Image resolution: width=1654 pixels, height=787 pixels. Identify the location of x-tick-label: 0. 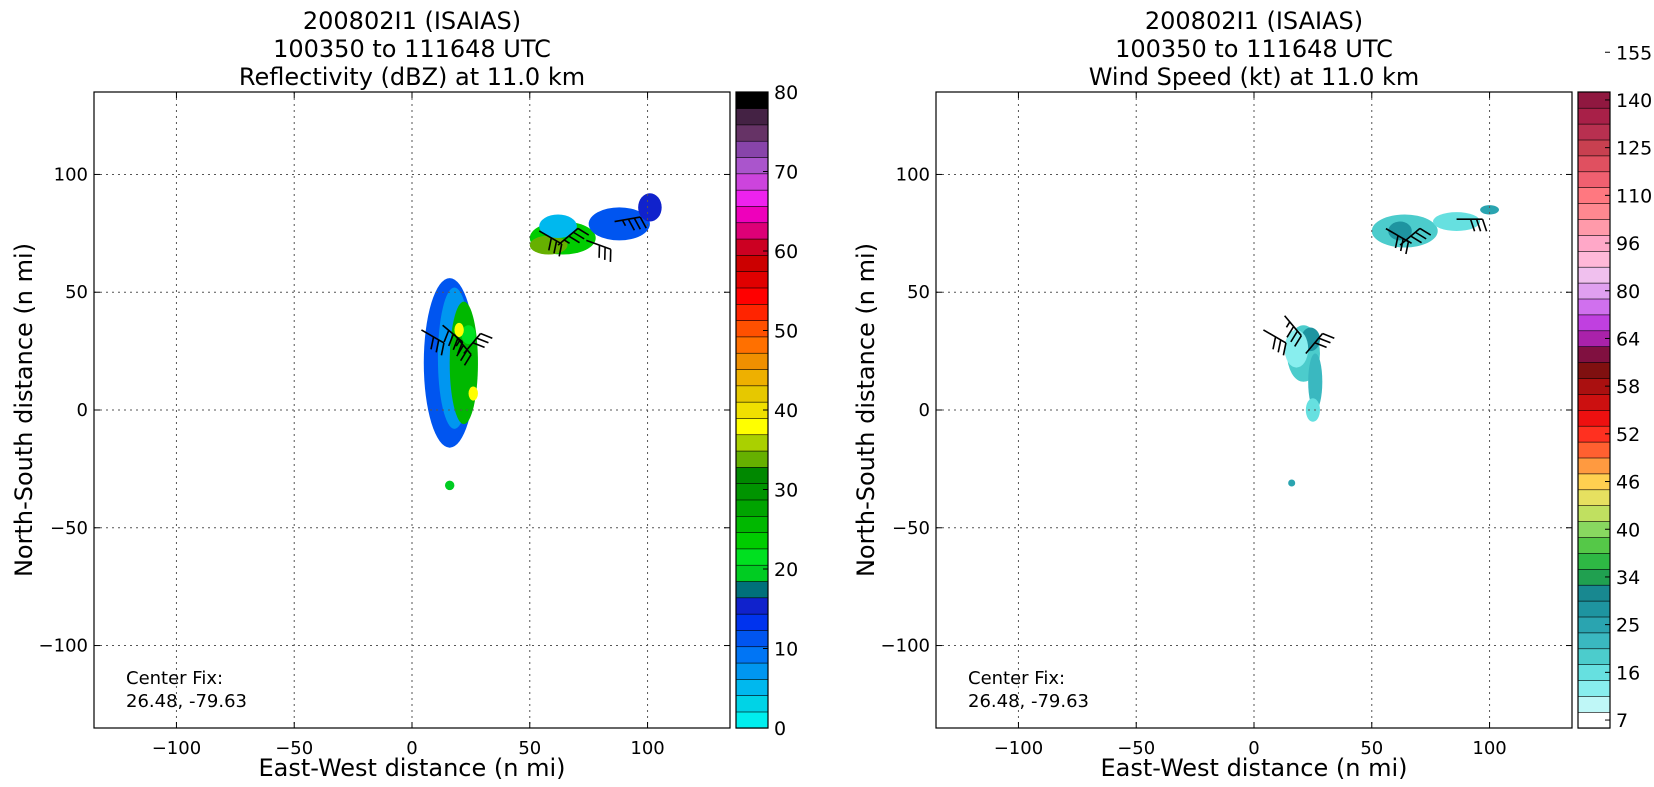
(1253, 748).